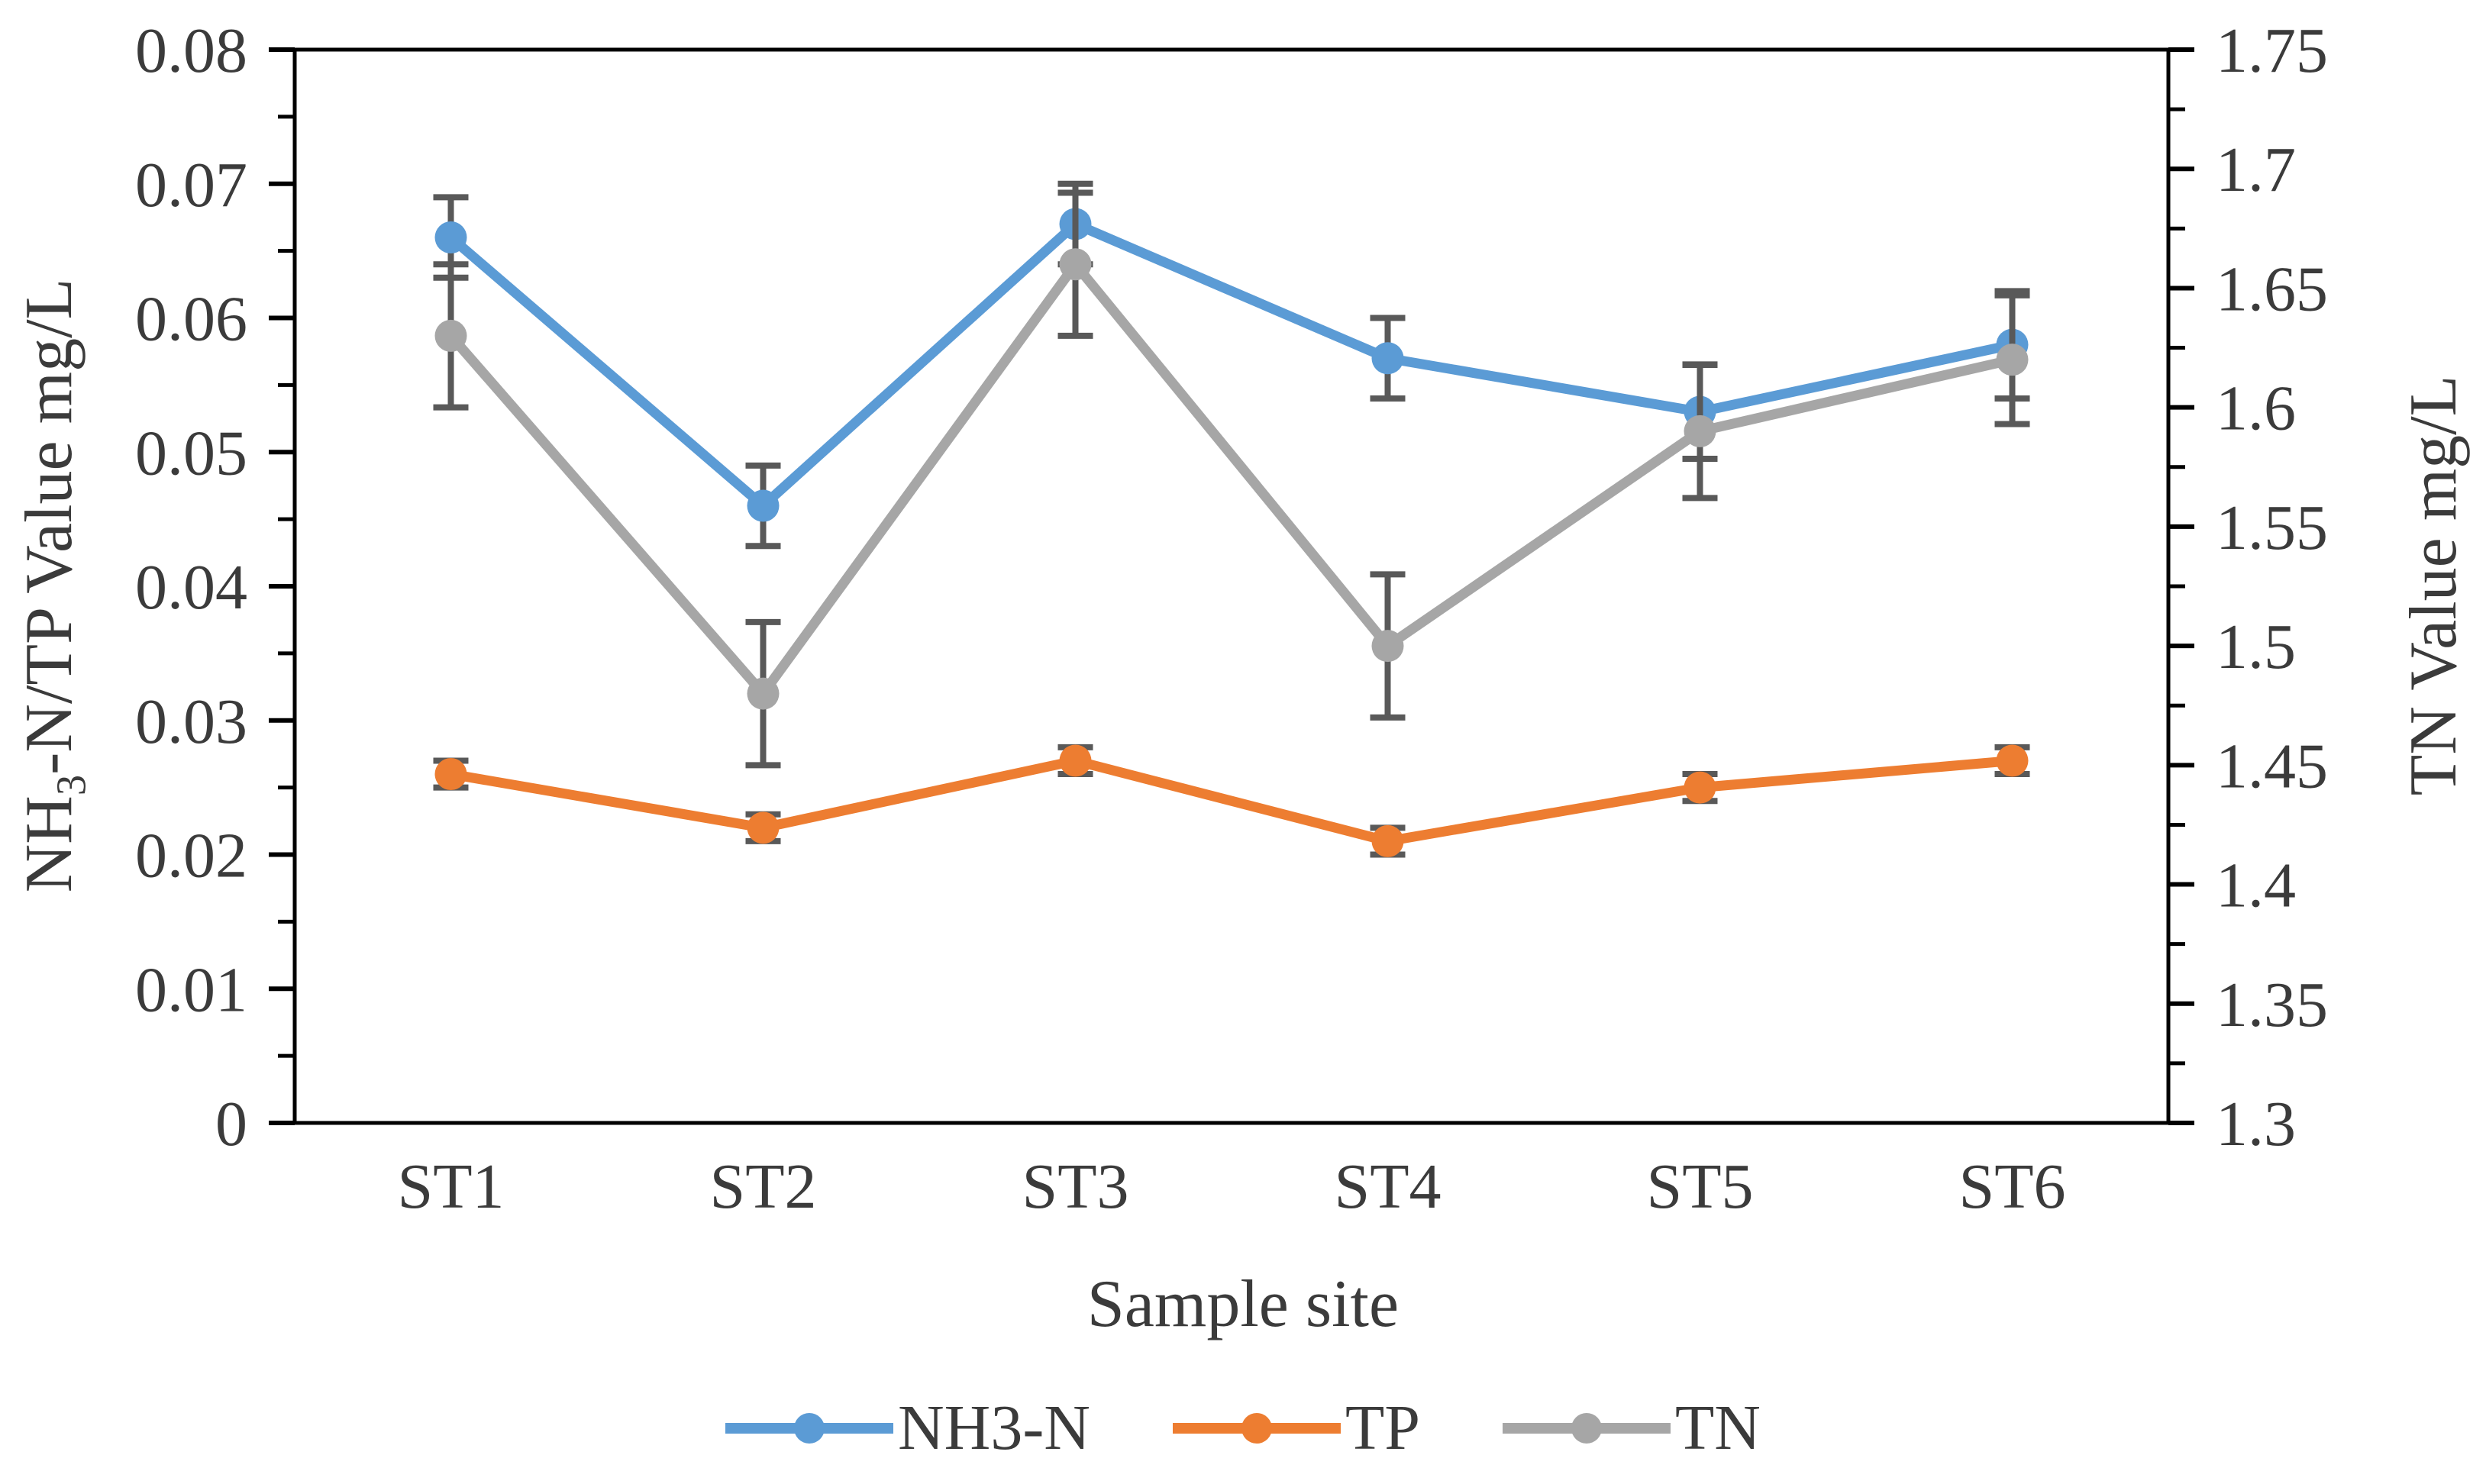 The image size is (2486, 1484). Describe the element at coordinates (1699, 1186) in the screenshot. I see `x-axis-category-label: ST5` at that location.